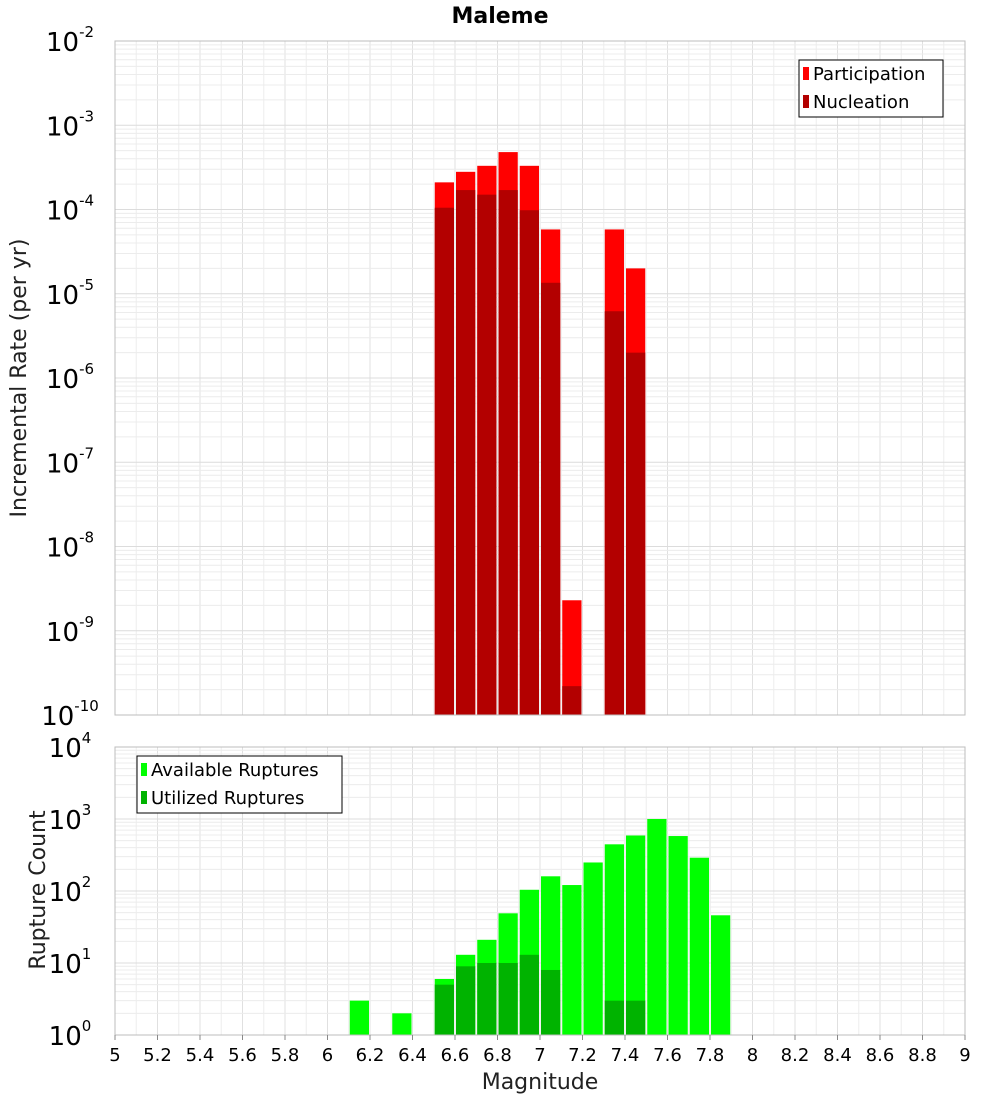  I want to click on x-tick-label: 7.8, so click(710, 1055).